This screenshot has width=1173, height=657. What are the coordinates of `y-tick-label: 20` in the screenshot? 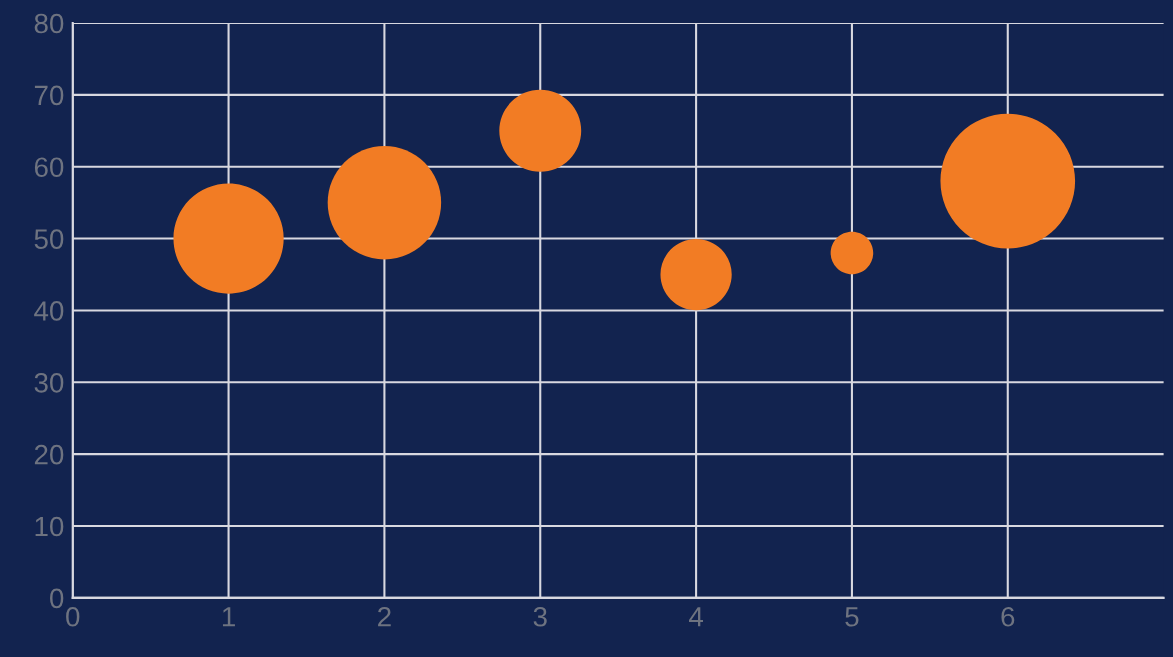 It's located at (49, 454).